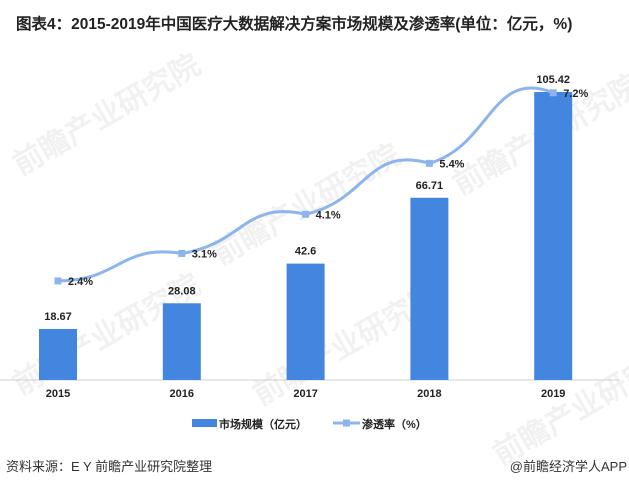 This screenshot has width=629, height=483. Describe the element at coordinates (305, 394) in the screenshot. I see `x-tick-label: 2017` at that location.